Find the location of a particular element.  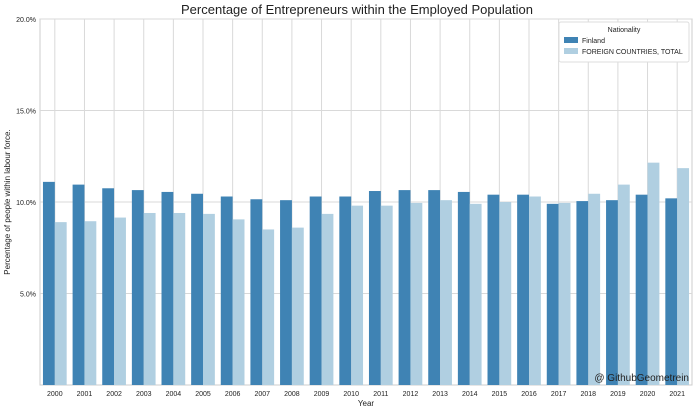

bar-foreign-2004 is located at coordinates (179, 298).